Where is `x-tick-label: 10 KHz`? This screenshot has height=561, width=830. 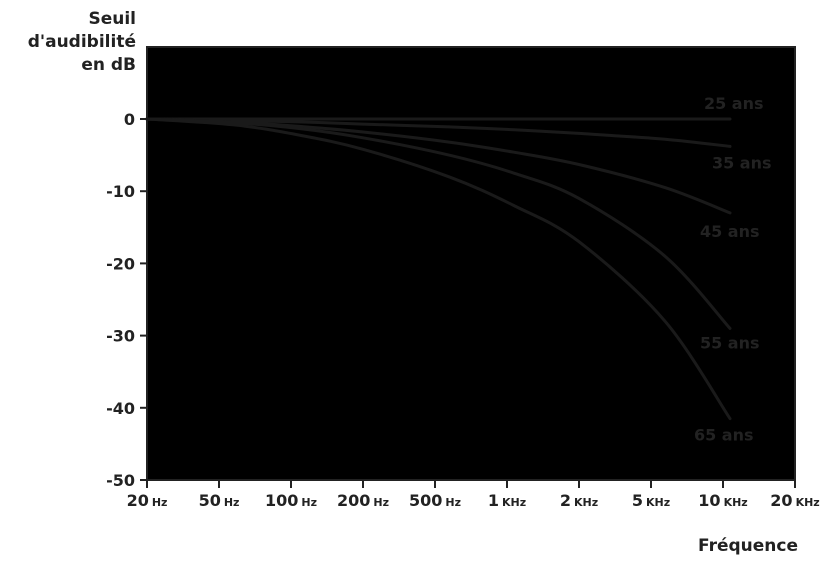
x-tick-label: 10 KHz is located at coordinates (722, 500).